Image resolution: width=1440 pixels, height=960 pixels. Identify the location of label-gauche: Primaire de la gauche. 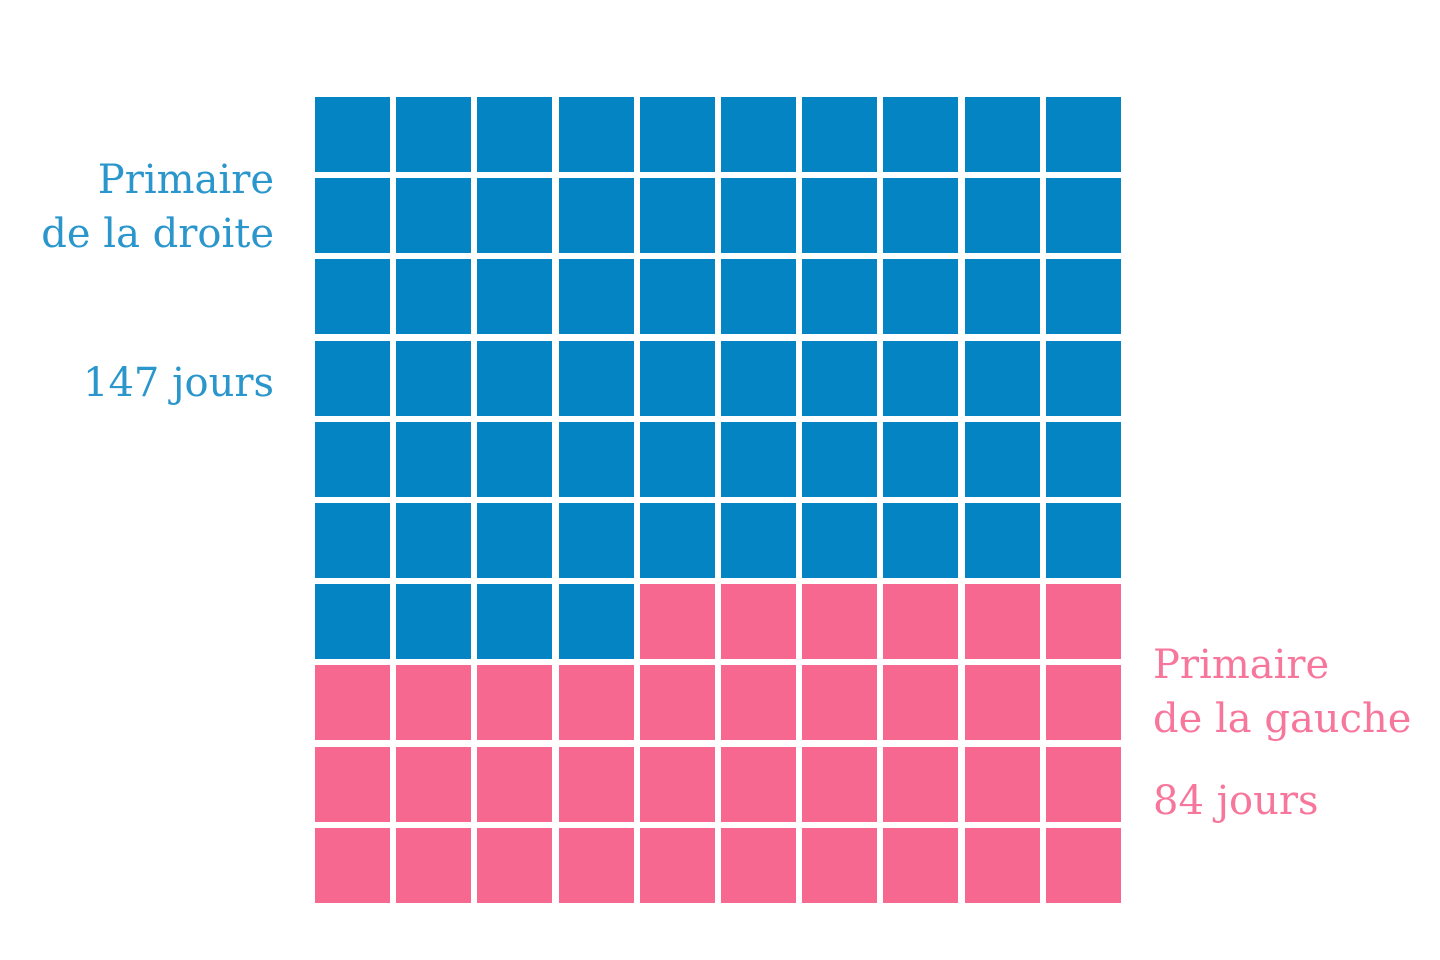
(1282, 692).